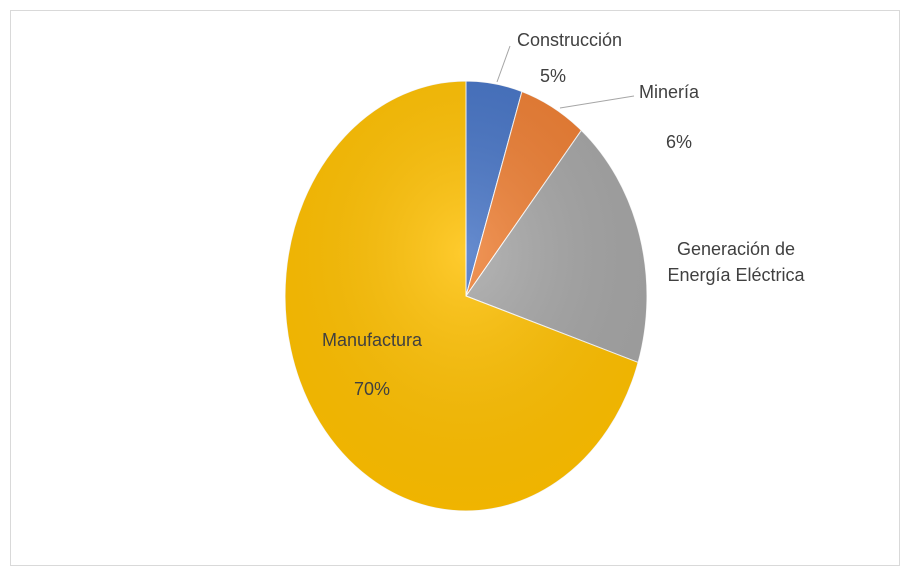  Describe the element at coordinates (553, 76) in the screenshot. I see `slice-value-label-1: 5%` at that location.